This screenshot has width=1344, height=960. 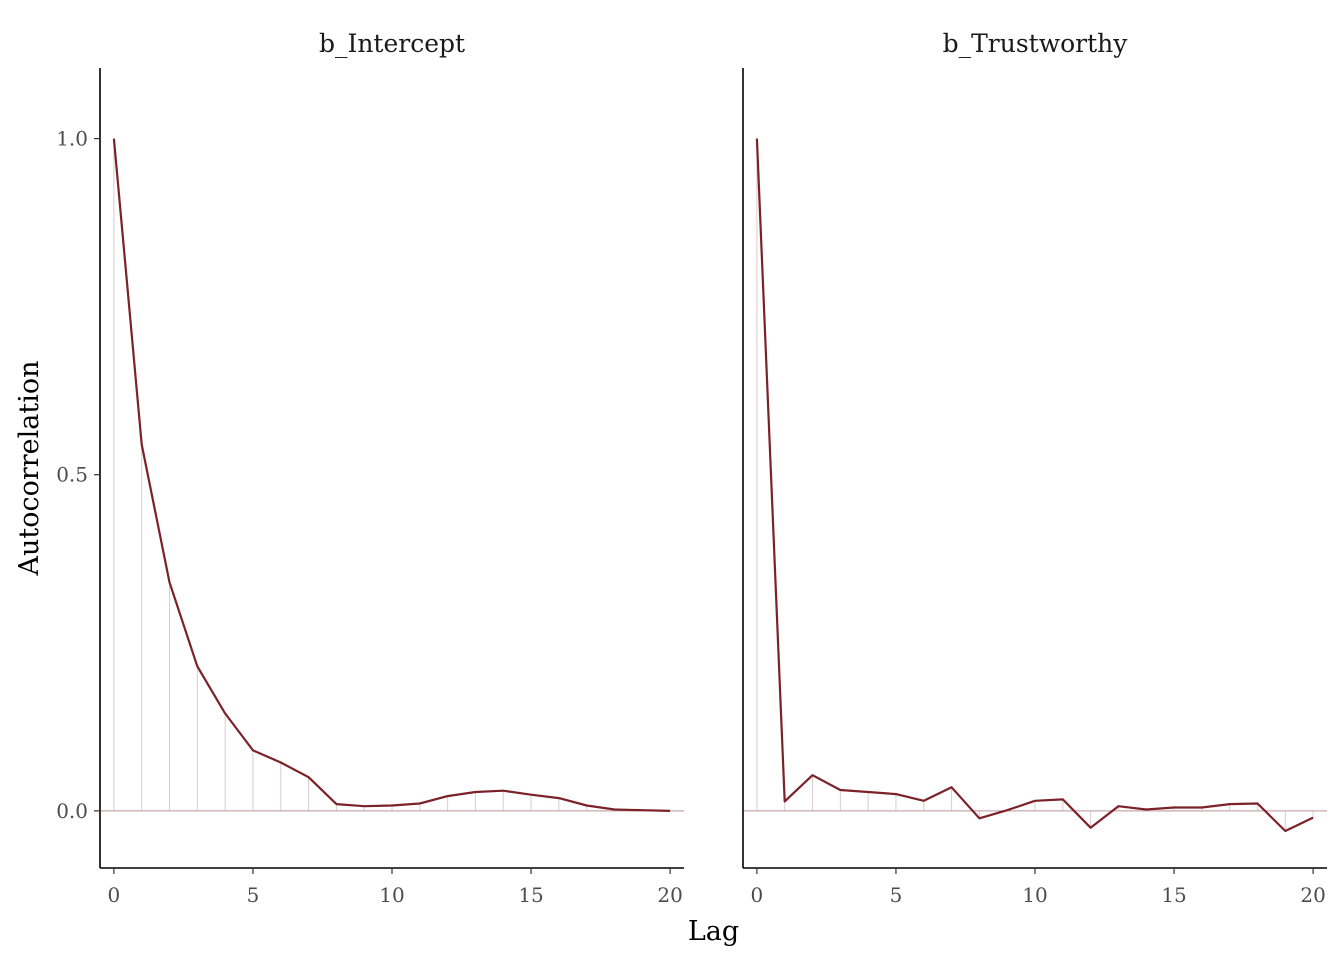 What do you see at coordinates (72, 475) in the screenshot?
I see `y-tick-label: 0.5` at bounding box center [72, 475].